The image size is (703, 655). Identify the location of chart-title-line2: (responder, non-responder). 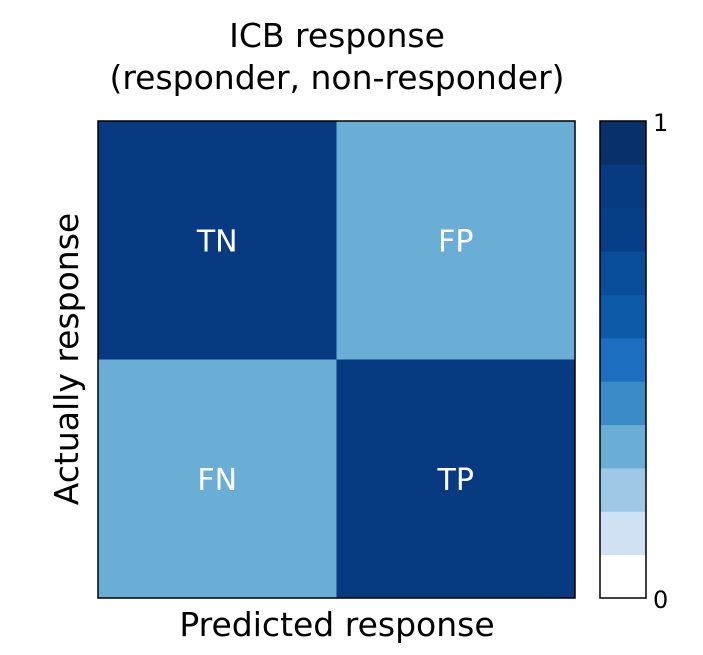
(336, 77).